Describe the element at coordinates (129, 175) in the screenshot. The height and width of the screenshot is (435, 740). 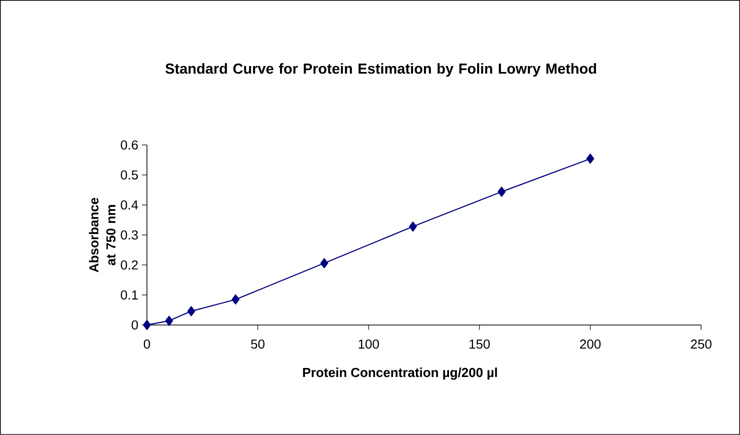
I see `y-tick-label: 0.5` at that location.